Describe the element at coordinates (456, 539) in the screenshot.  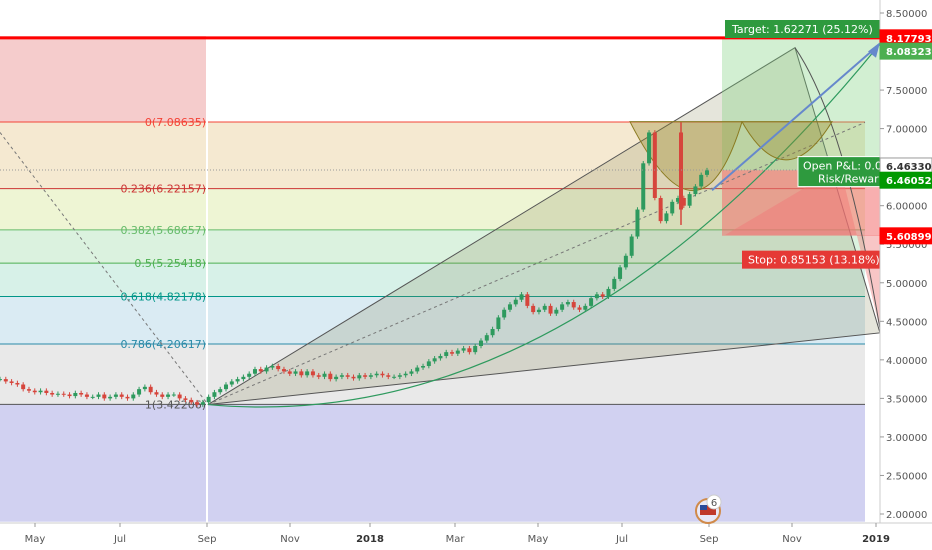
I see `time-tick-label: Mar` at that location.